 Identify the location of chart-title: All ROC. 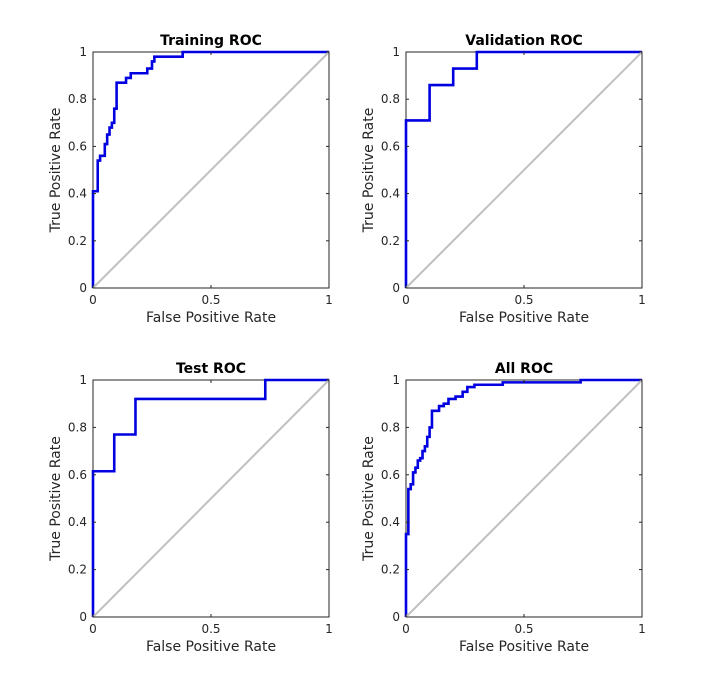
(524, 369).